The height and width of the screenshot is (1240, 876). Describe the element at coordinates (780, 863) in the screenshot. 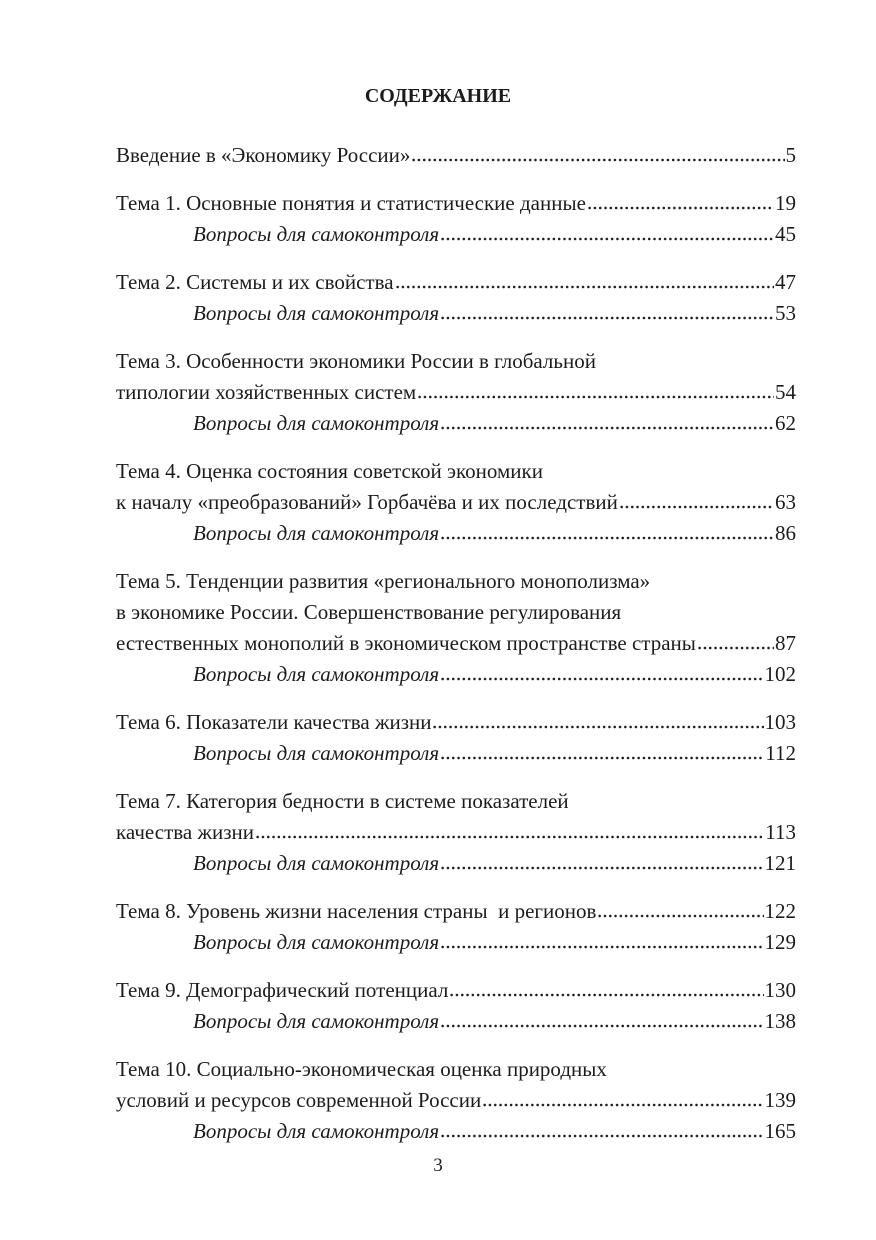

I see `page-ref: 121` at that location.